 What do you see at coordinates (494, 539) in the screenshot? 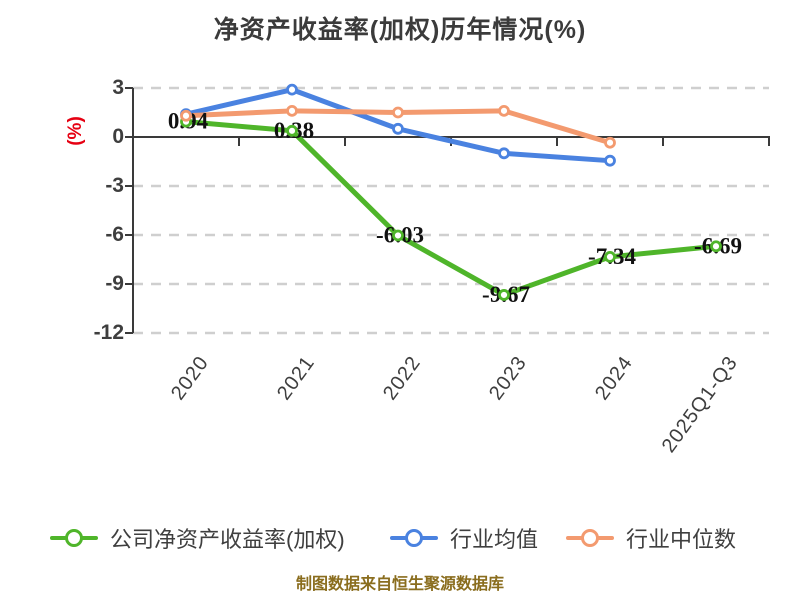
I see `legend-item-label: 行业均值` at bounding box center [494, 539].